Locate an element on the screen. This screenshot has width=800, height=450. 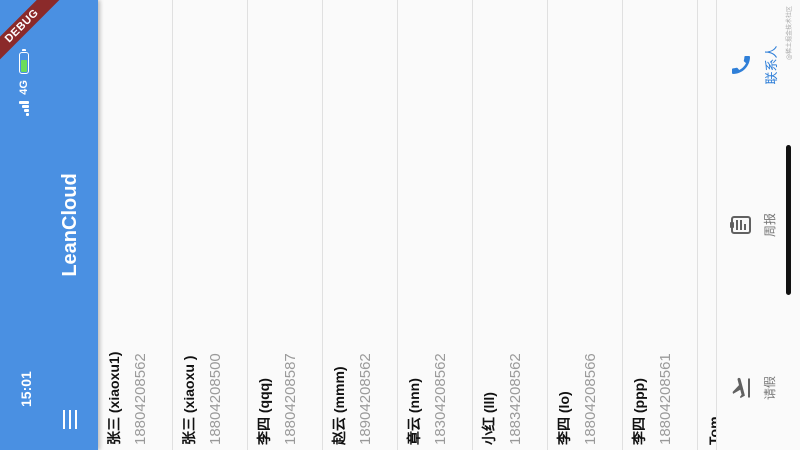
nav-item-weekly-report: 周报 is located at coordinates (752, 225).